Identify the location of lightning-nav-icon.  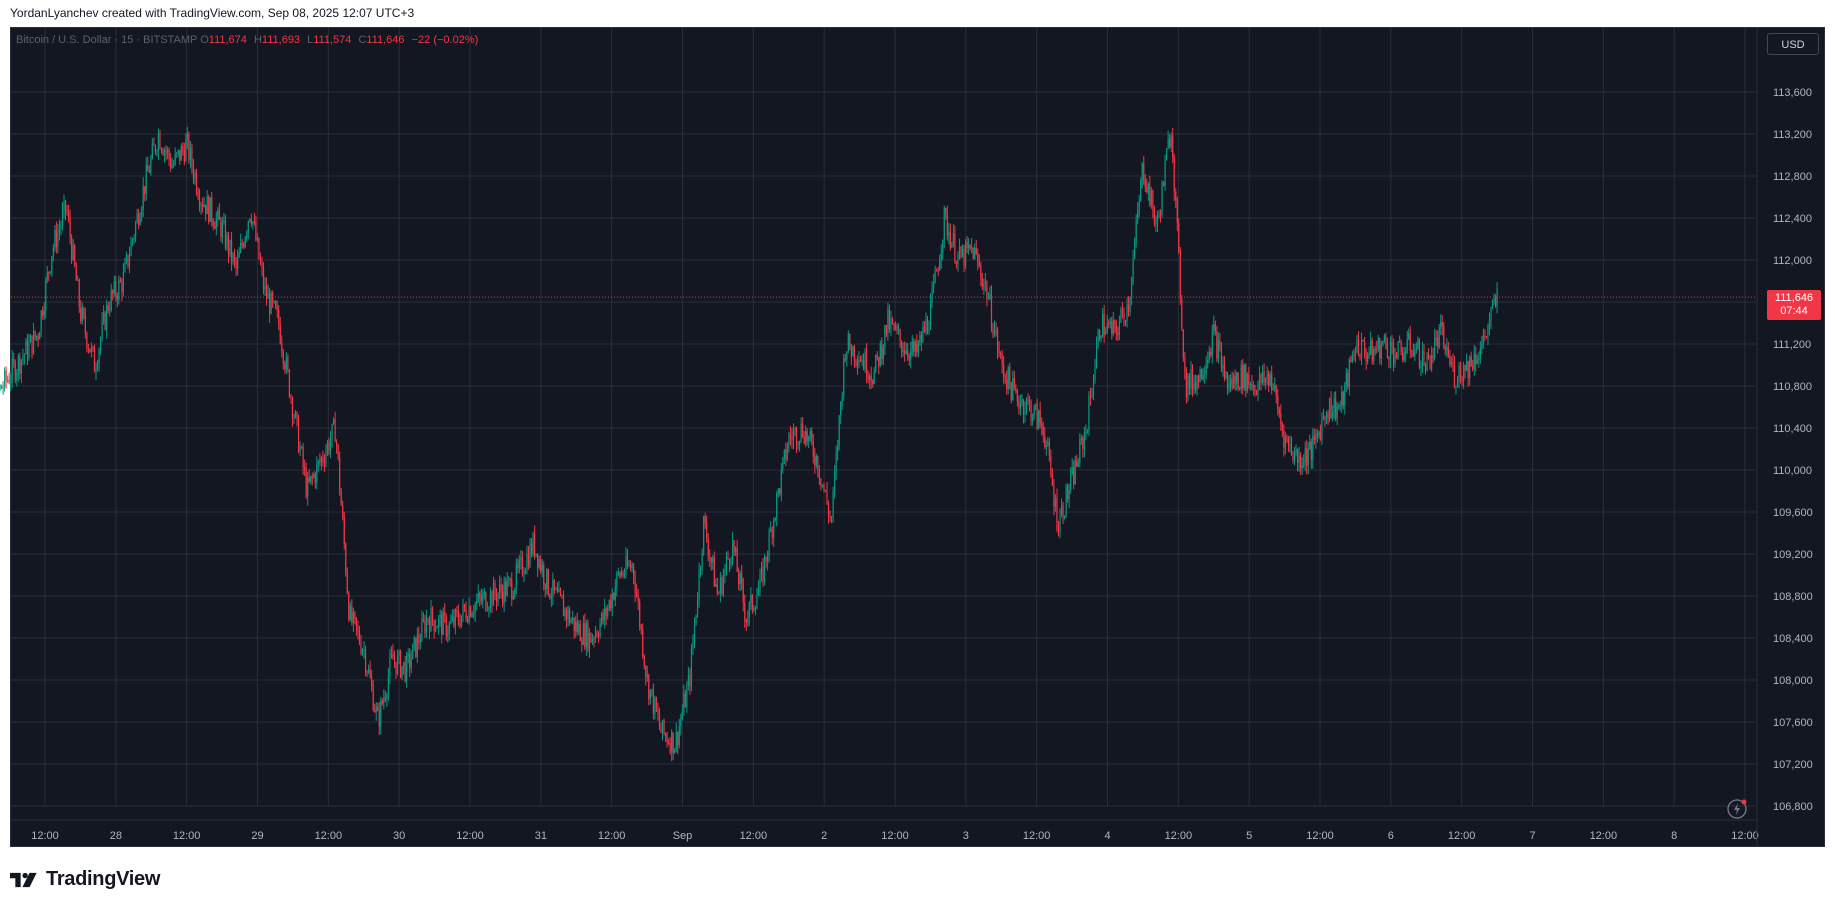
(1737, 809).